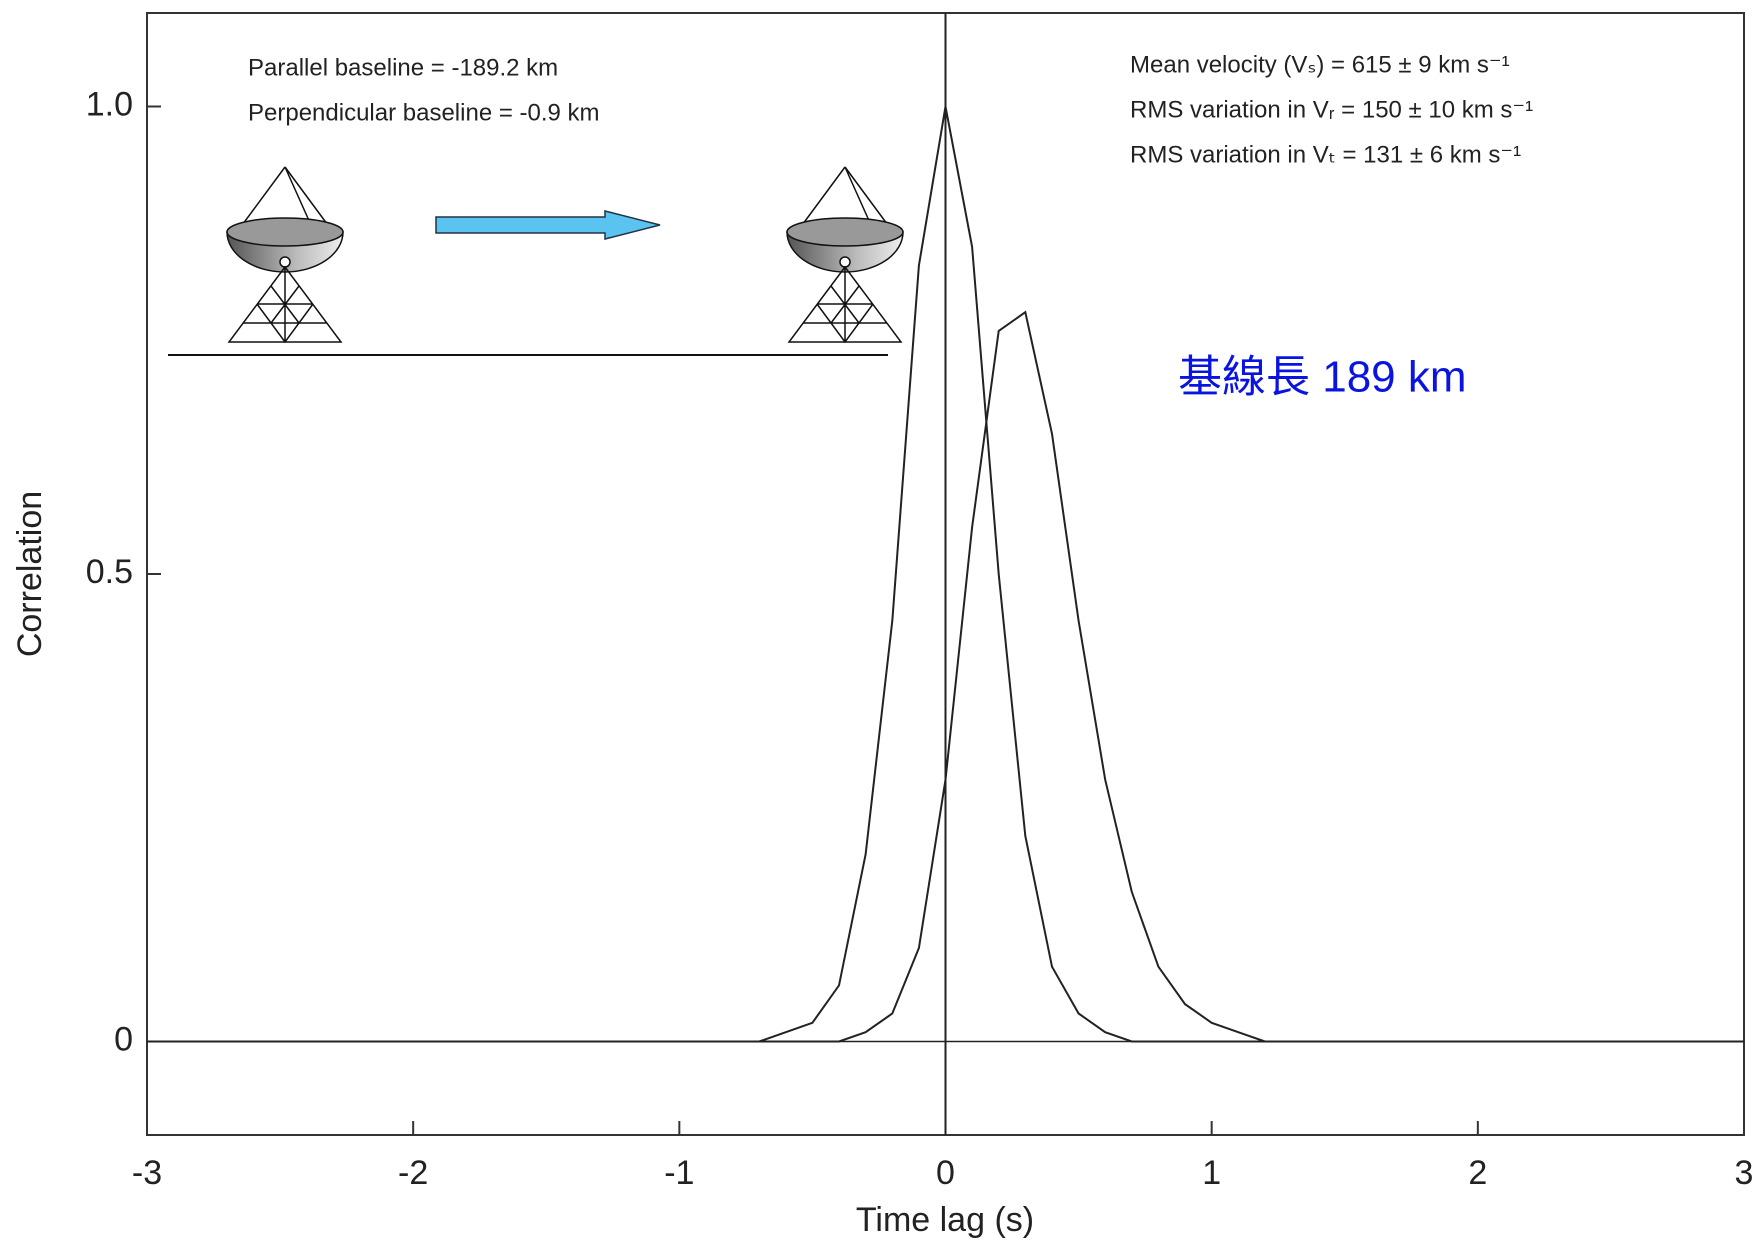  What do you see at coordinates (1477, 1173) in the screenshot?
I see `x-tick-label: 2` at bounding box center [1477, 1173].